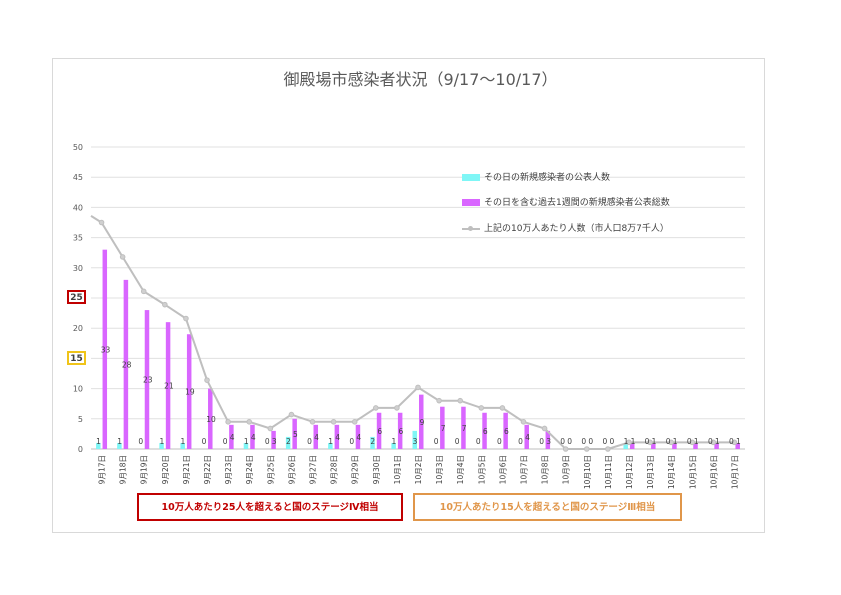  Describe the element at coordinates (123, 469) in the screenshot. I see `x-tick-label: 9月18日` at that location.